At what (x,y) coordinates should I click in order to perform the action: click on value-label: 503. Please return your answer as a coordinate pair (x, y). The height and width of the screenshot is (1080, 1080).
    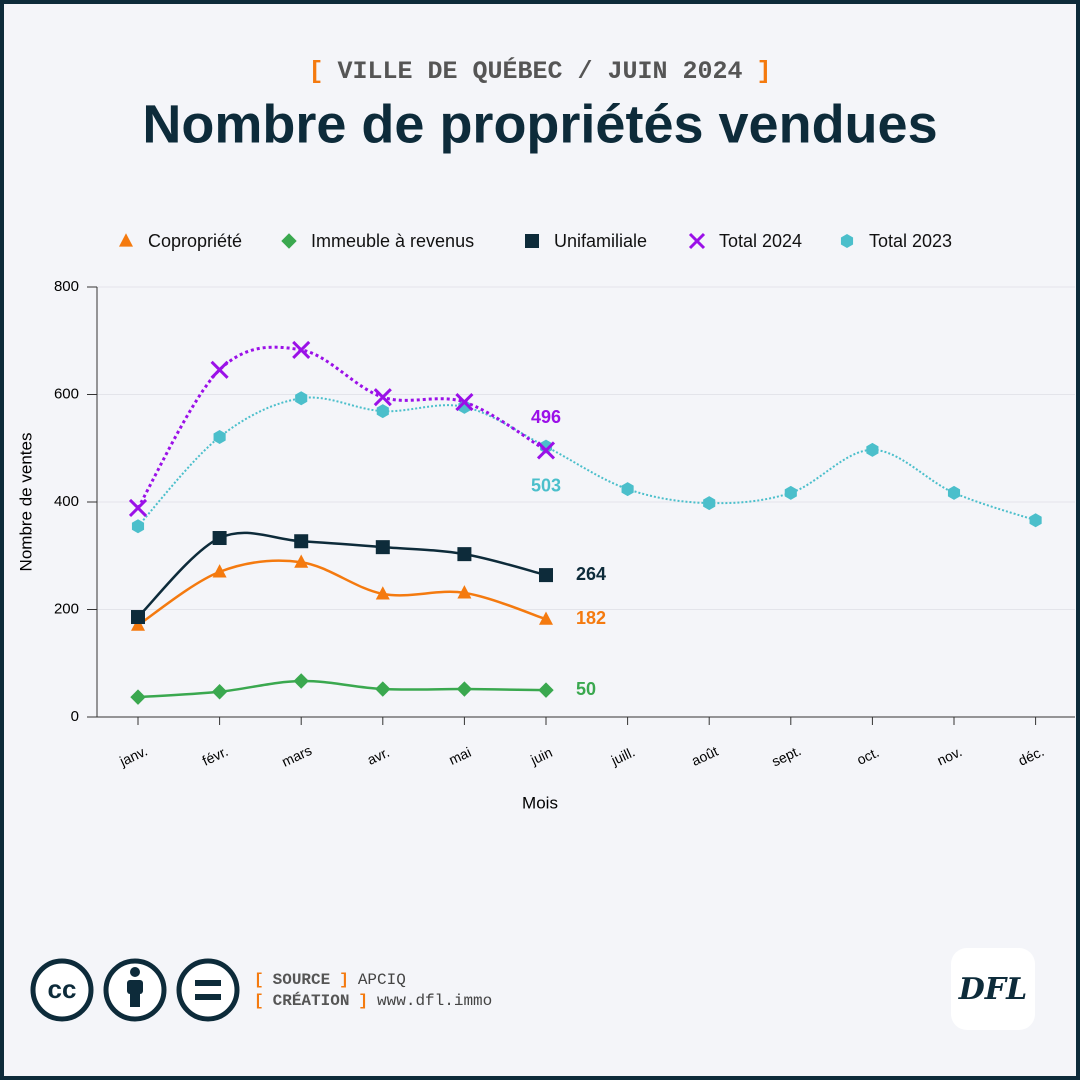
    Looking at the image, I should click on (546, 485).